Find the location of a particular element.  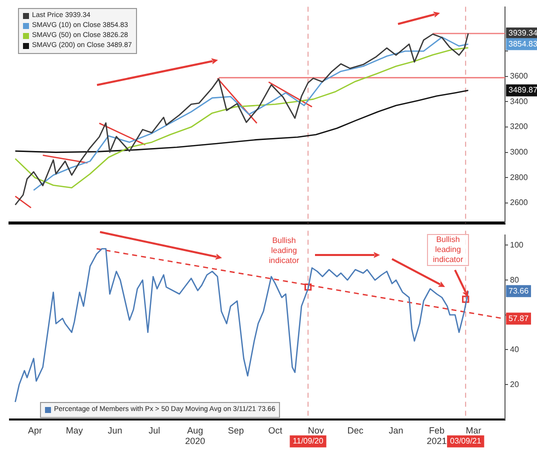

y-tick-label: 3600 is located at coordinates (519, 76).